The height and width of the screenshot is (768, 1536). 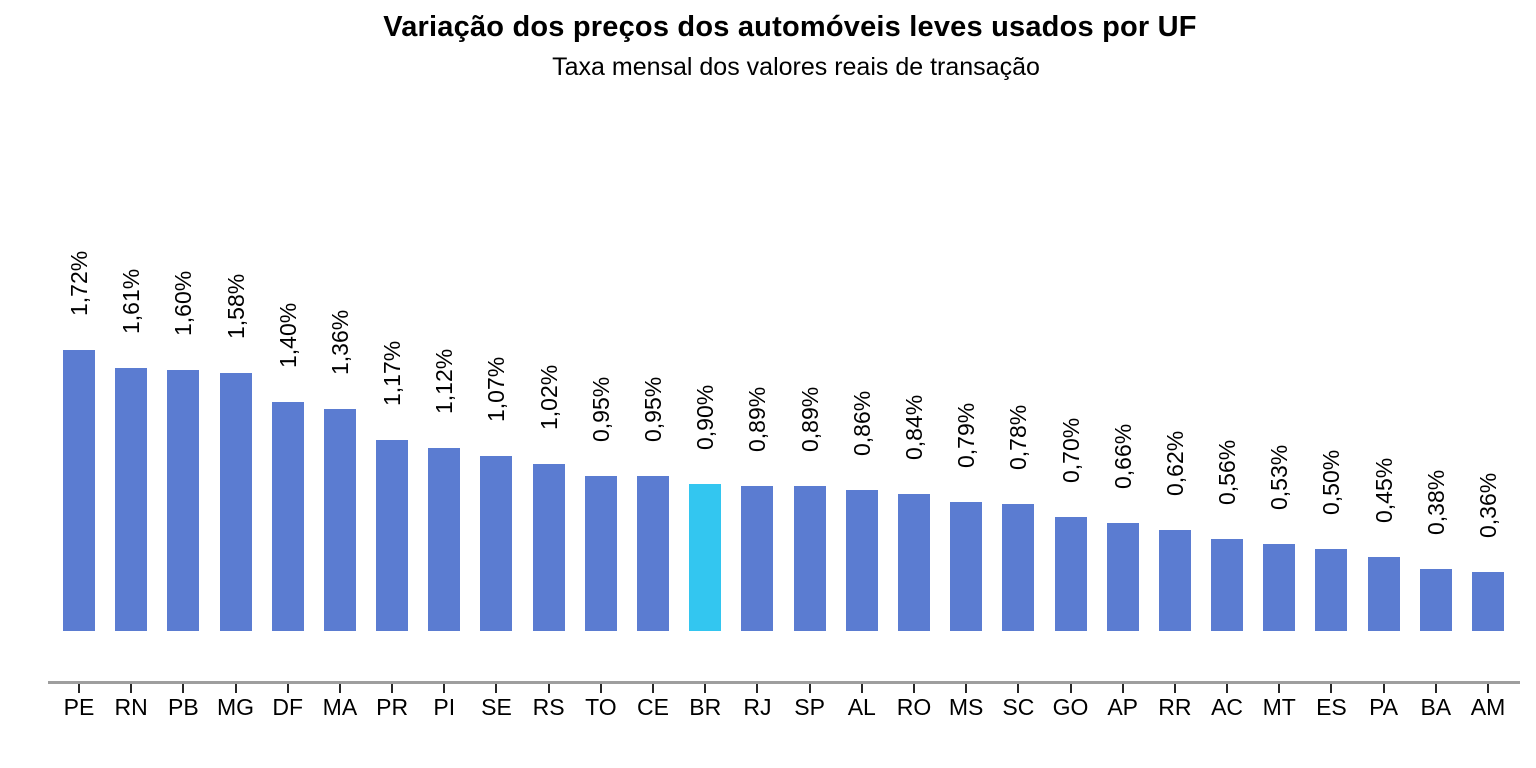 What do you see at coordinates (287, 336) in the screenshot?
I see `bar-value-label-DF: 1,40%` at bounding box center [287, 336].